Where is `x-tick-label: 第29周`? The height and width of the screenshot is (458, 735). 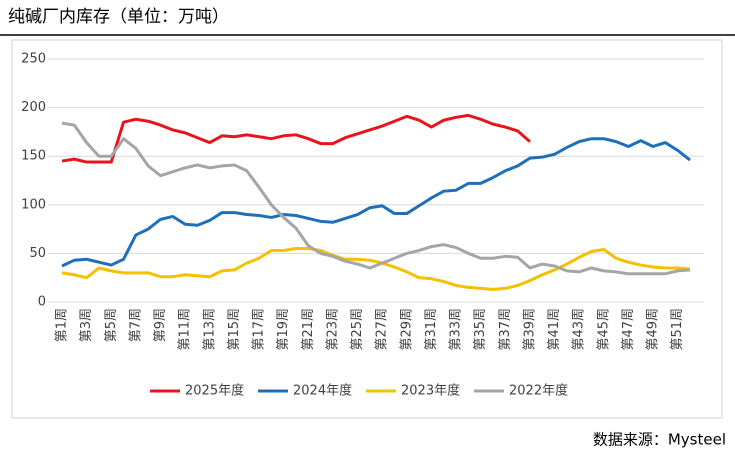 x-tick-label: 第29周 is located at coordinates (406, 329).